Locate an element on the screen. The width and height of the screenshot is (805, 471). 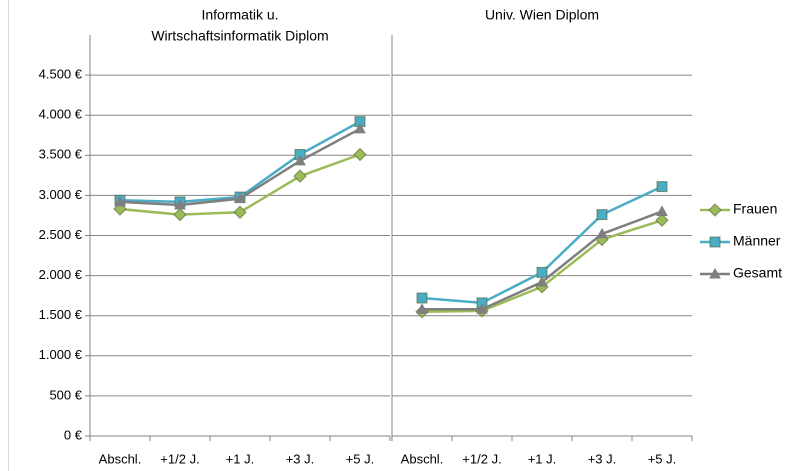
legend-label: Frauen is located at coordinates (755, 209).